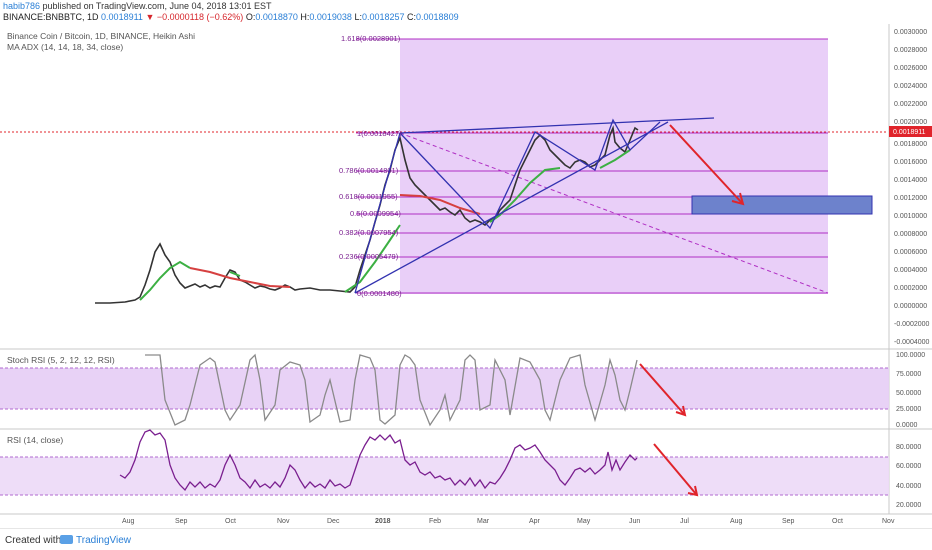 This screenshot has height=550, width=932. What do you see at coordinates (61, 360) in the screenshot?
I see `stoch-rsi-legend: Stoch RSI (5, 2, 12, 12, RSI)` at bounding box center [61, 360].